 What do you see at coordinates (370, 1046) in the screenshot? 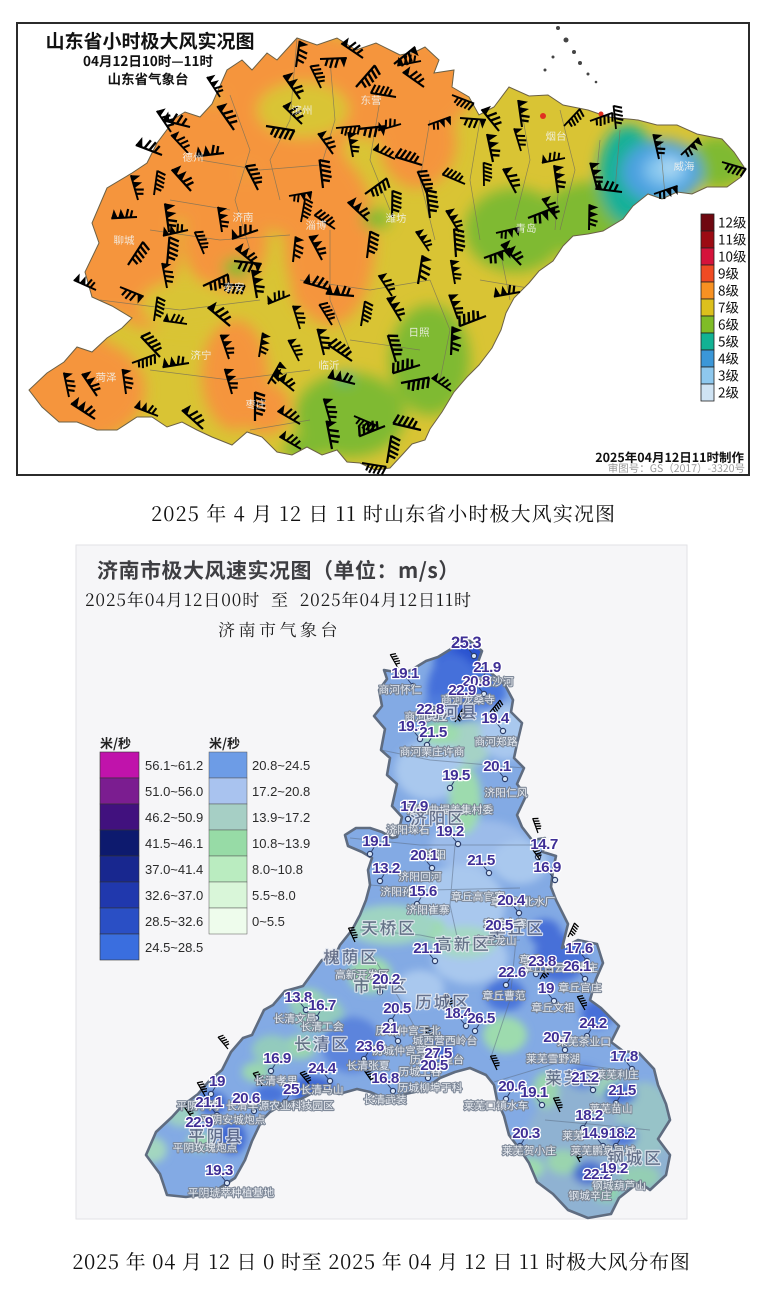
I see `svg-text: 23.6` at bounding box center [370, 1046].